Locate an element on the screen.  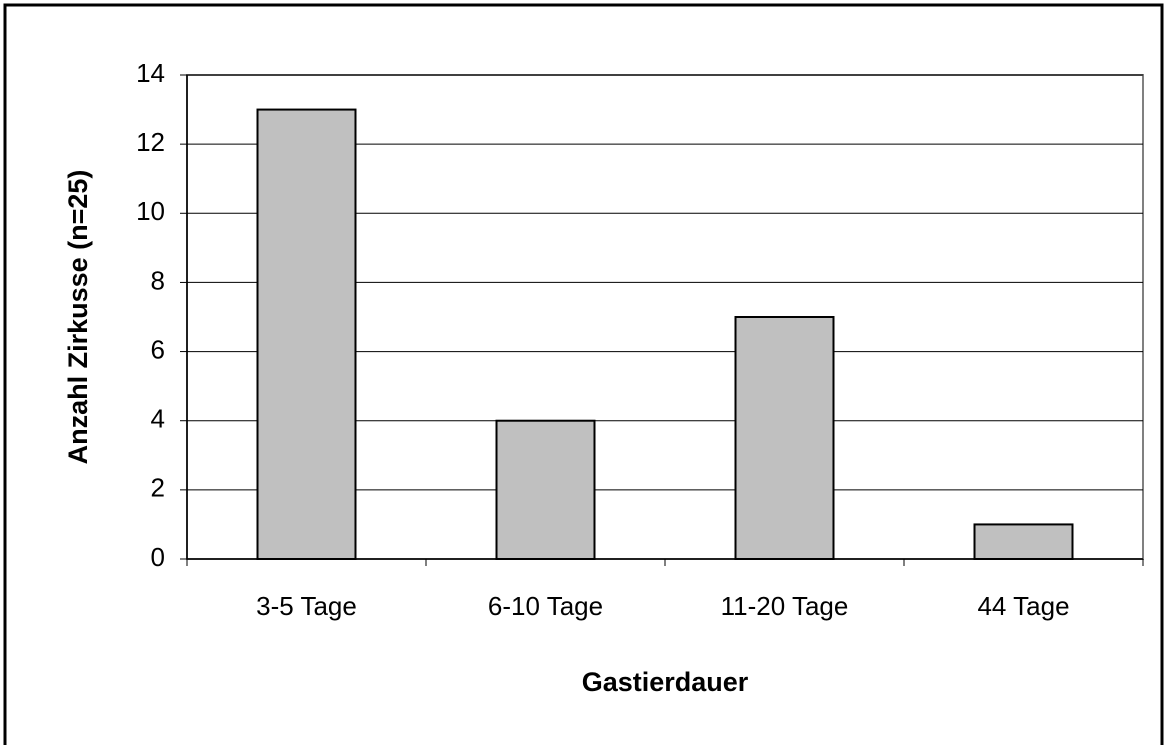
x-tick-label: 3-5 Tage is located at coordinates (306, 606).